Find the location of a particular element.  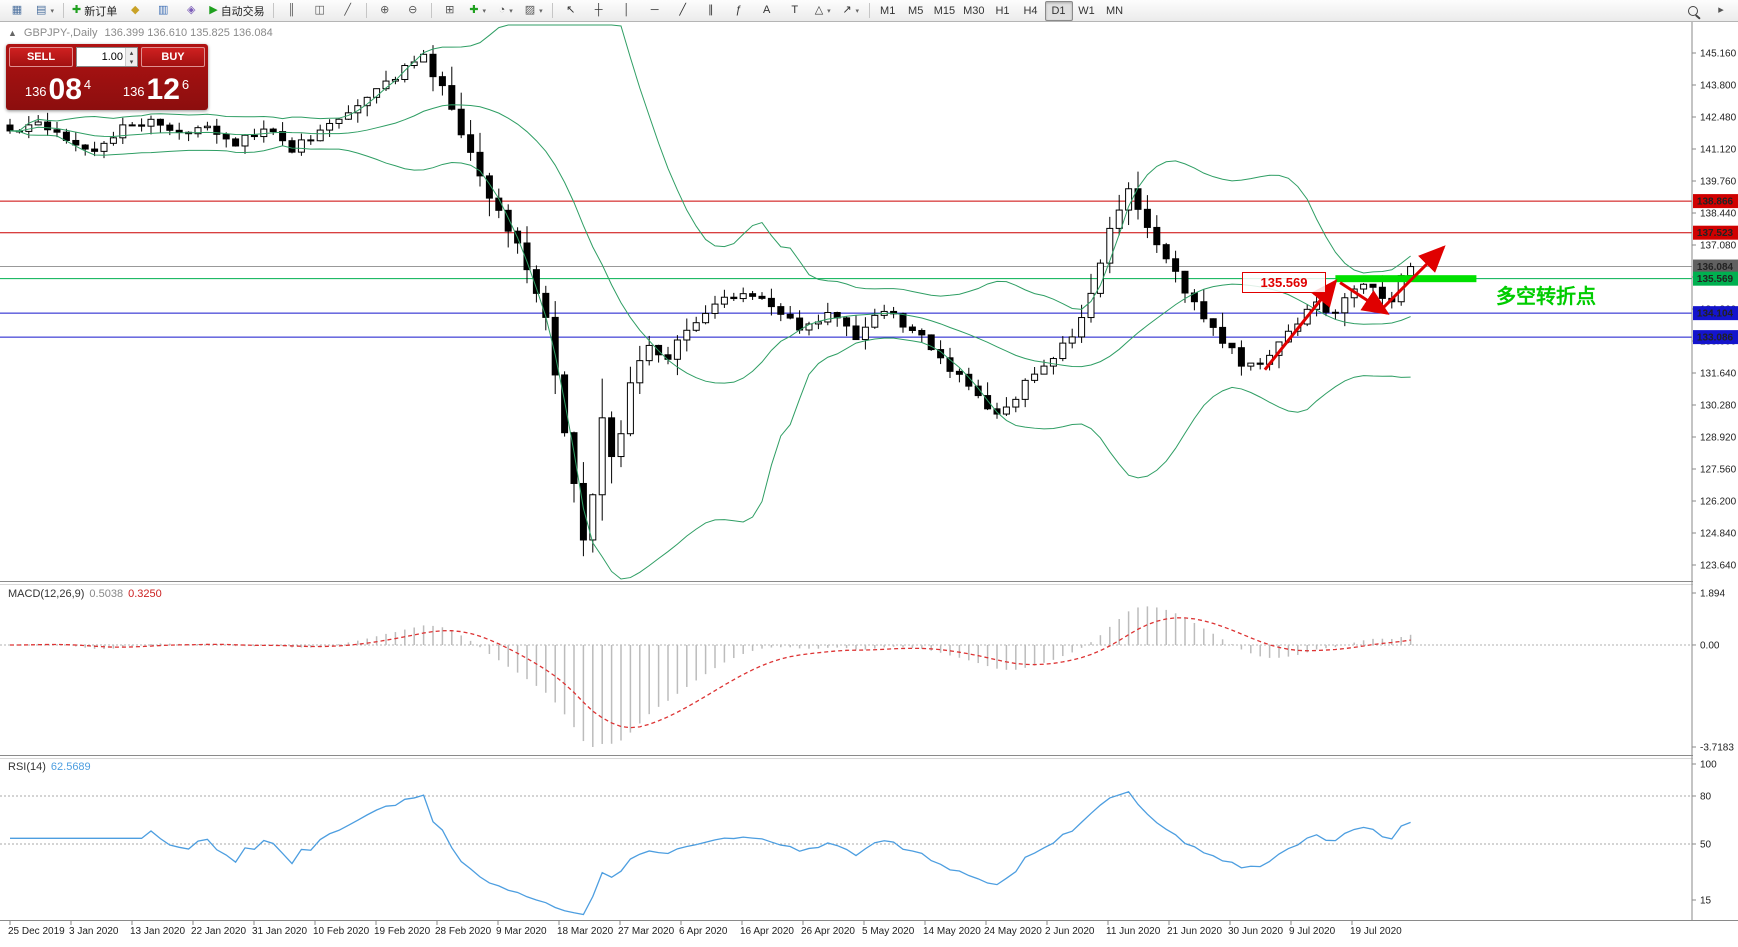

svg-text: 16 Apr 2020 is located at coordinates (767, 931).